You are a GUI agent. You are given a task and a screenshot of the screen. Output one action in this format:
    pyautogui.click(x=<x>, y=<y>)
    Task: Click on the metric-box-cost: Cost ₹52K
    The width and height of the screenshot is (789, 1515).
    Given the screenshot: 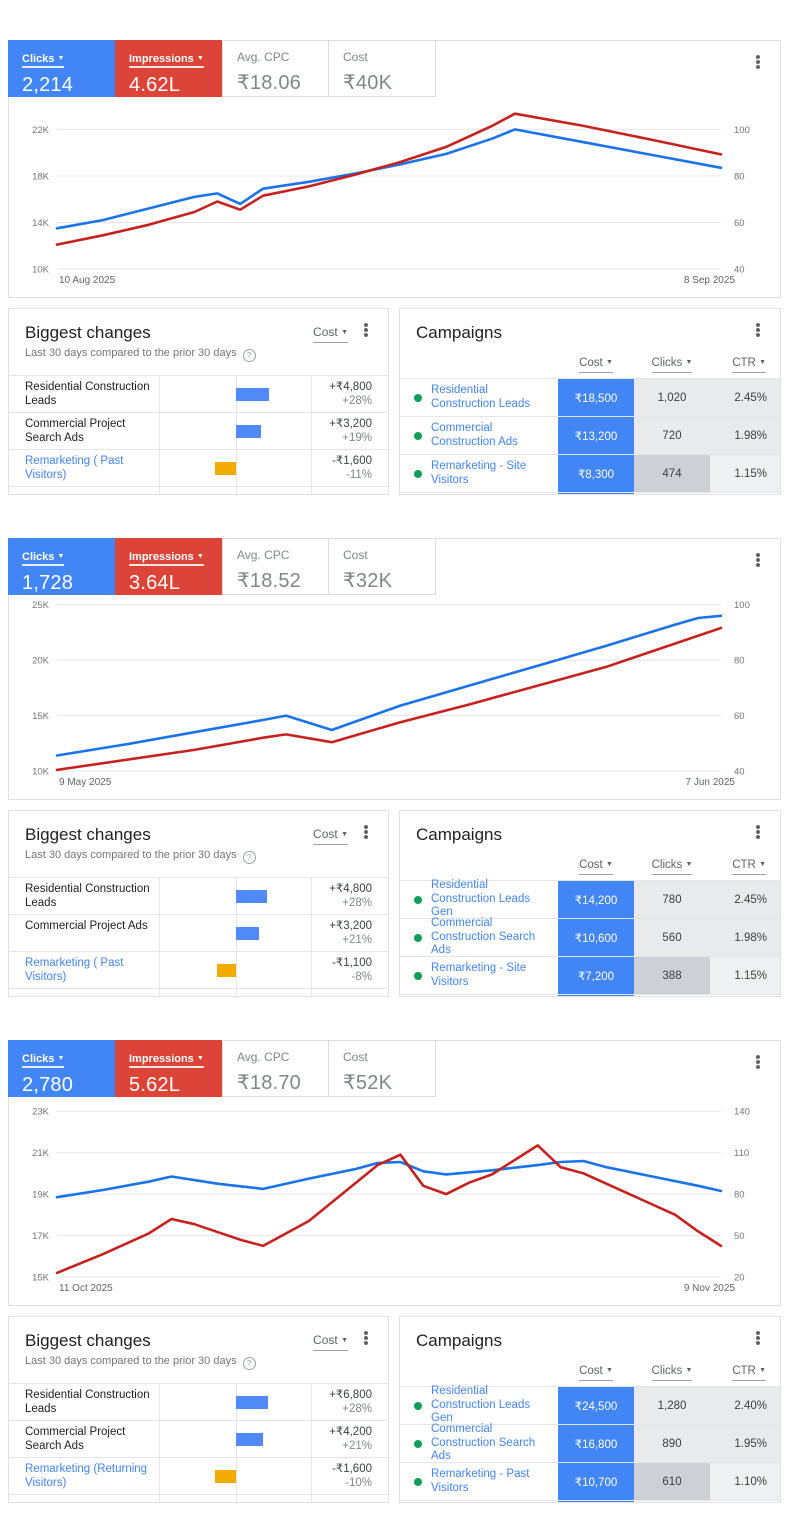 What is the action you would take?
    pyautogui.click(x=382, y=1068)
    